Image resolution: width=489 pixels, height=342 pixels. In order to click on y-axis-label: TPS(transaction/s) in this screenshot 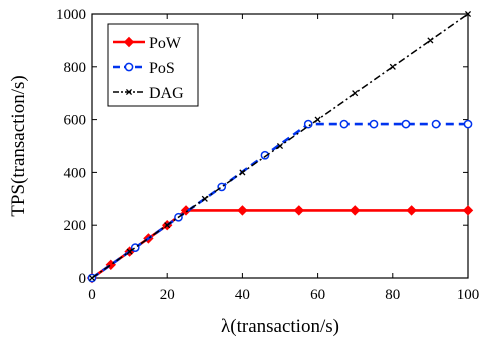, I will do `click(18, 145)`.